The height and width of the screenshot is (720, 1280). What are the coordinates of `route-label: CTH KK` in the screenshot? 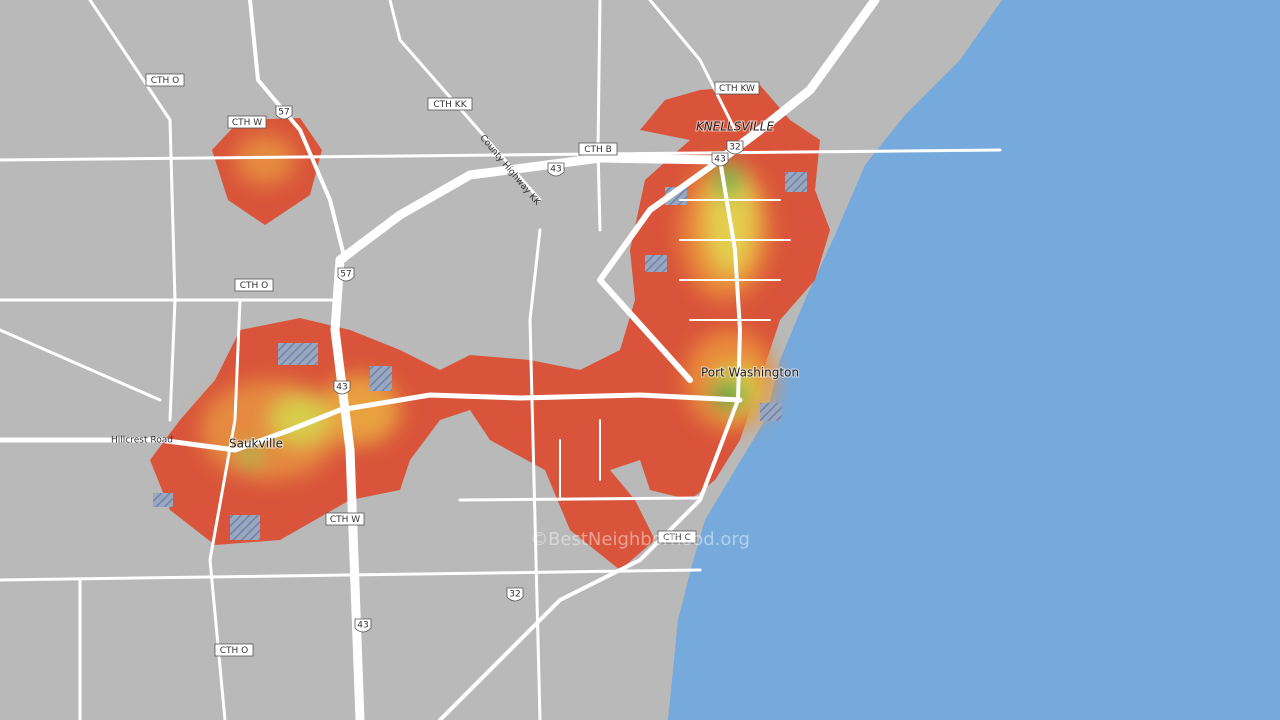 It's located at (450, 105).